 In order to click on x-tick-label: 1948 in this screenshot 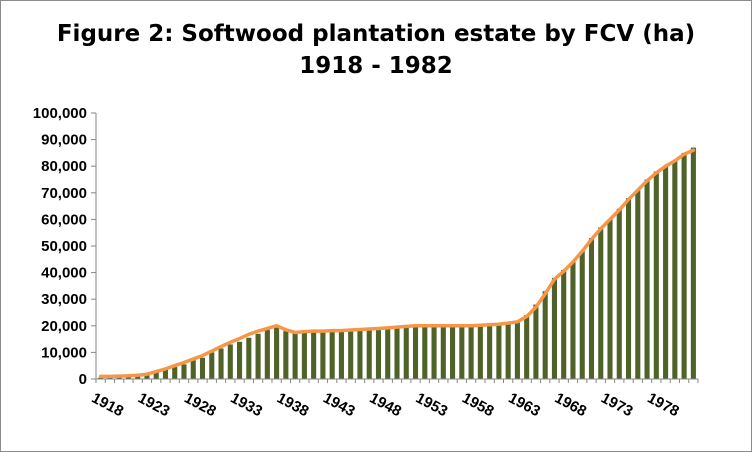, I will do `click(385, 405)`.